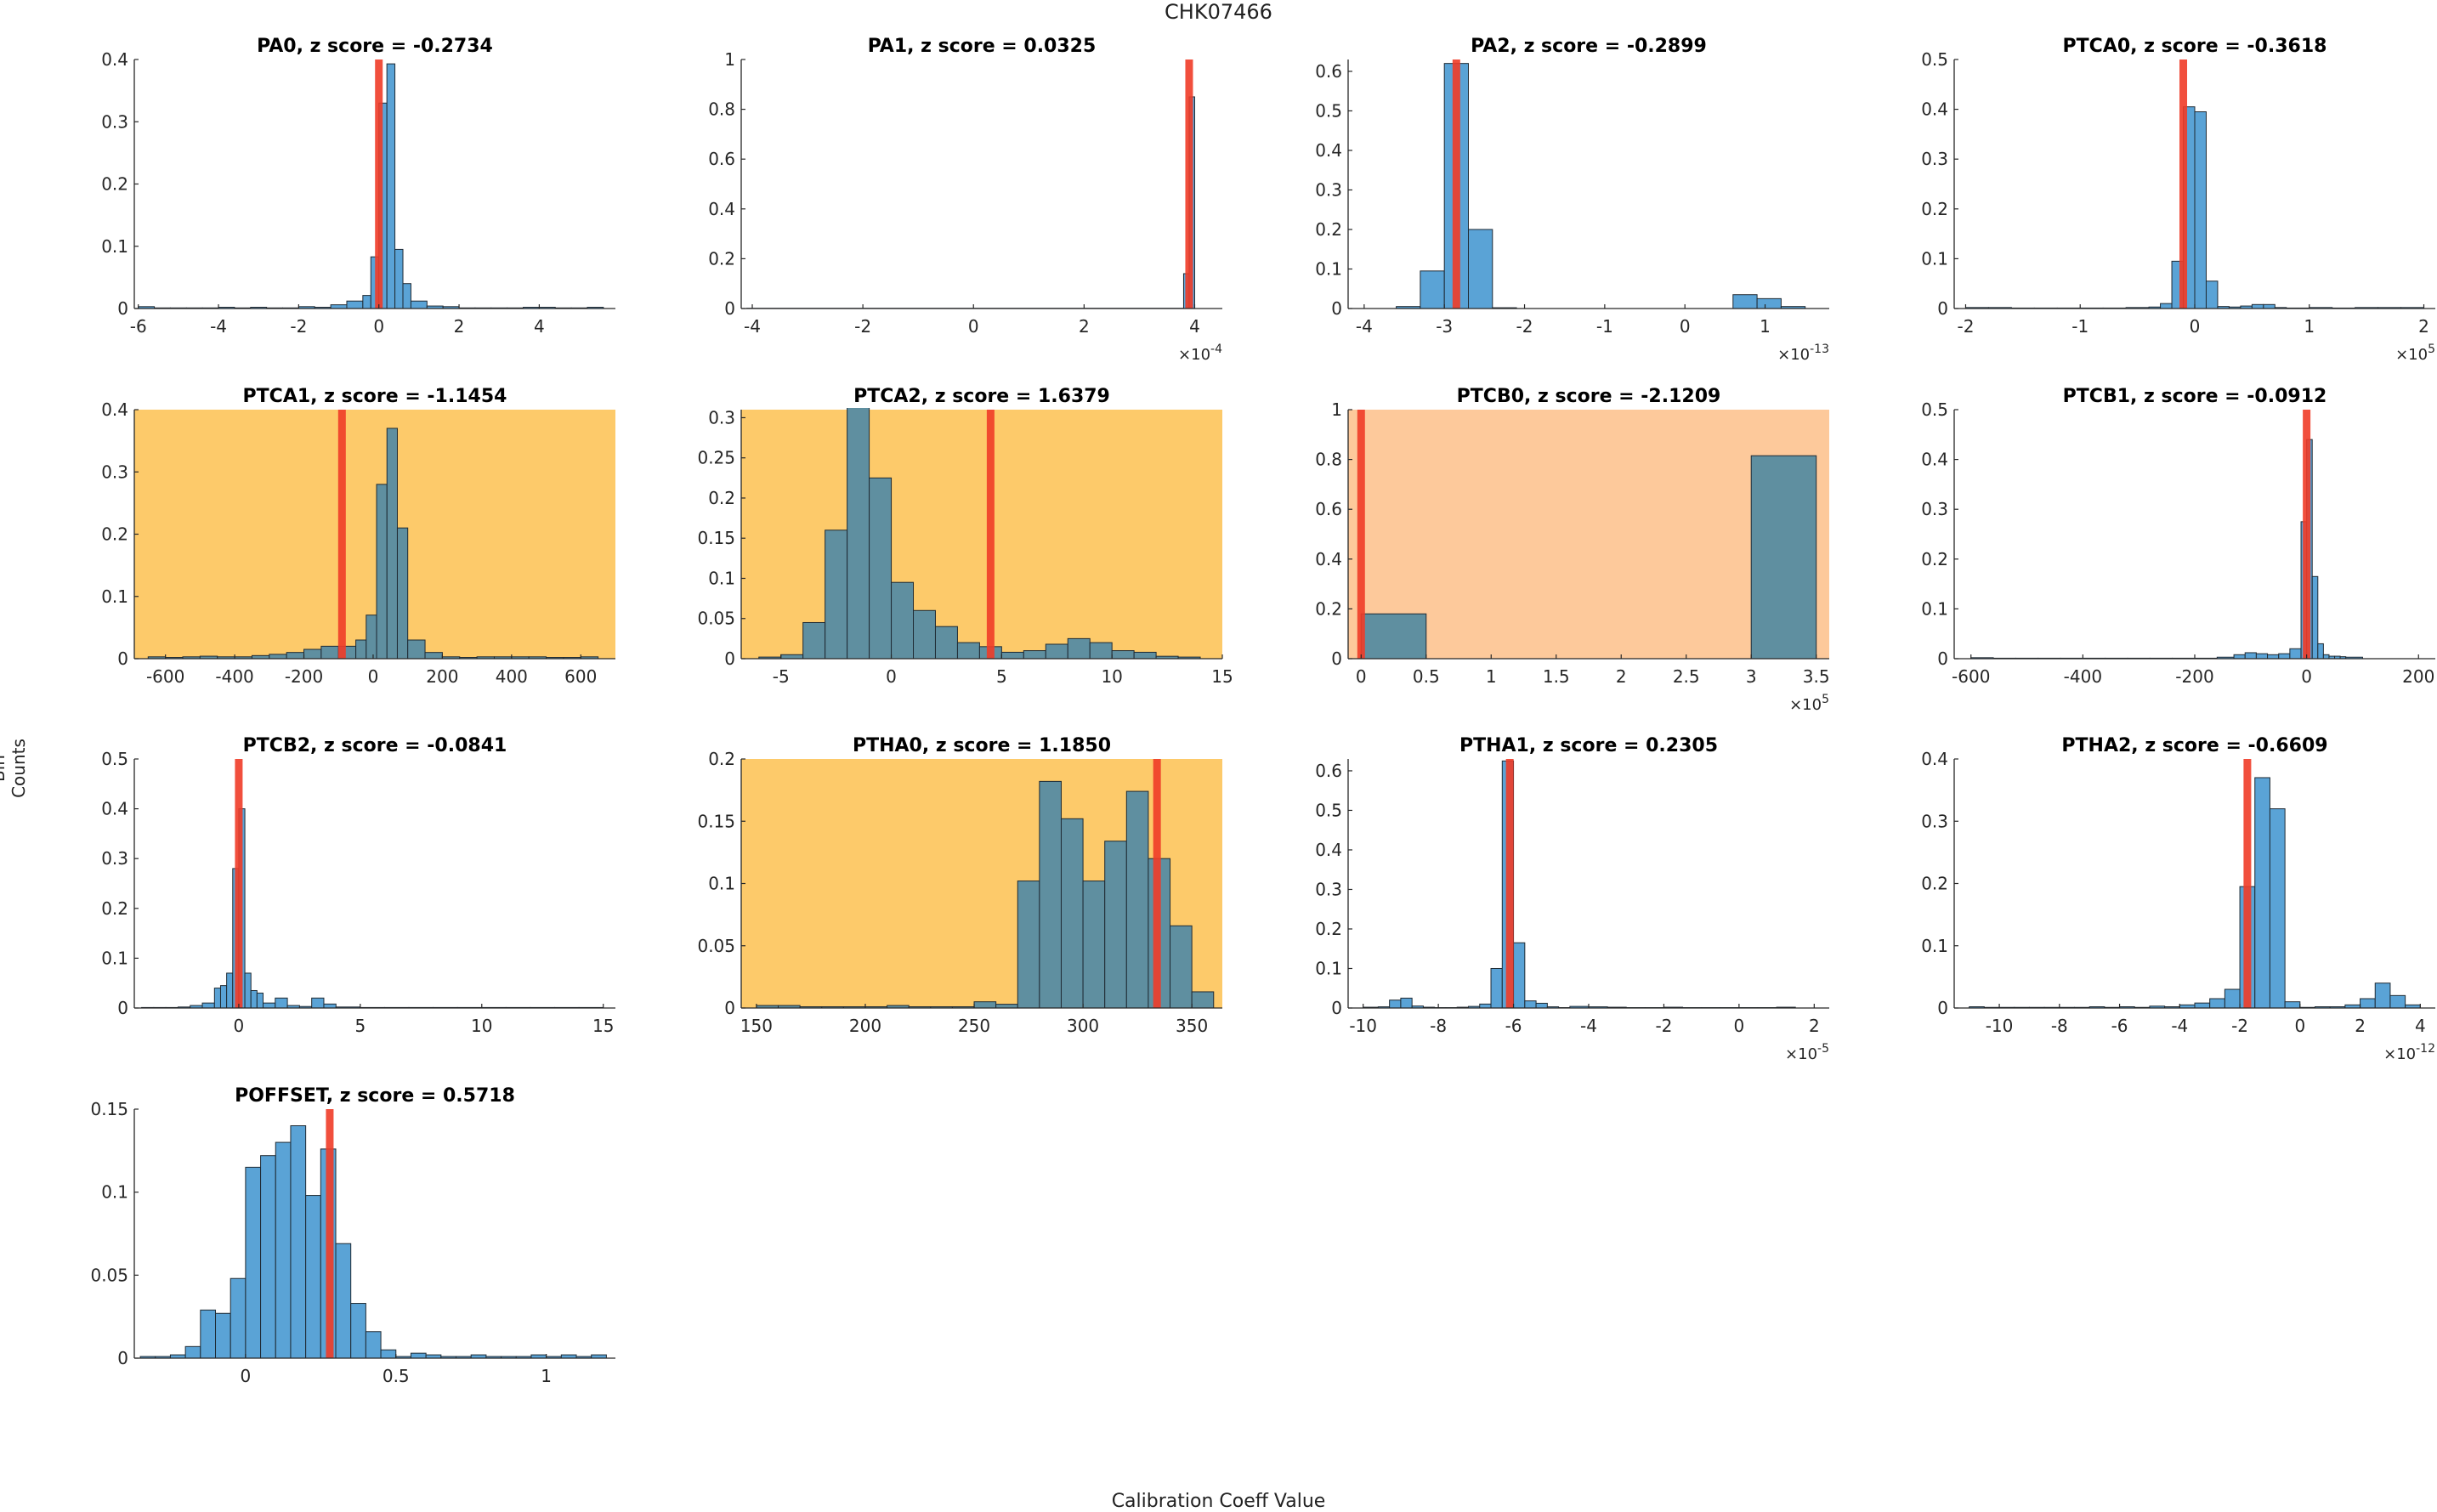  Describe the element at coordinates (756, 1026) in the screenshot. I see `x-tick-label: 150` at that location.